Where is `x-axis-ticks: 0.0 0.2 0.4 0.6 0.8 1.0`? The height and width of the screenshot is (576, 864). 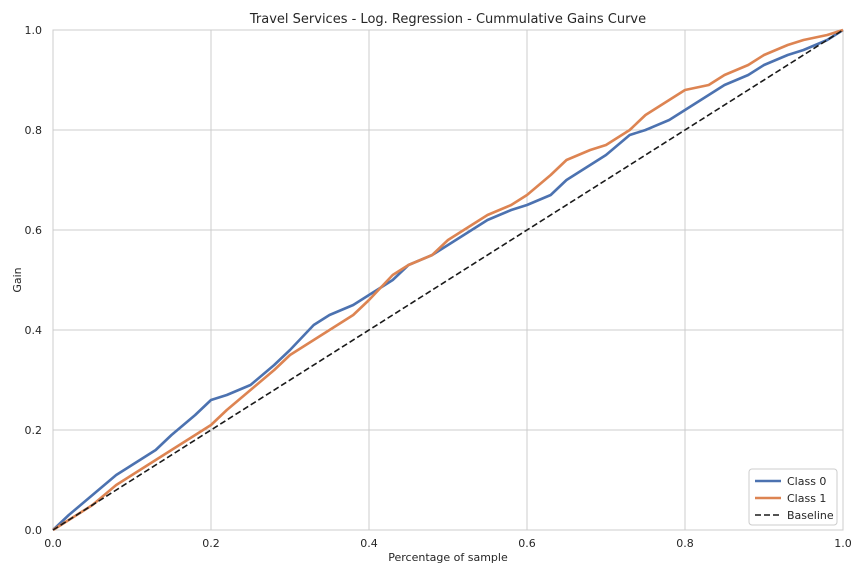
x-axis-ticks: 0.0 0.2 0.4 0.6 0.8 1.0 is located at coordinates (448, 543).